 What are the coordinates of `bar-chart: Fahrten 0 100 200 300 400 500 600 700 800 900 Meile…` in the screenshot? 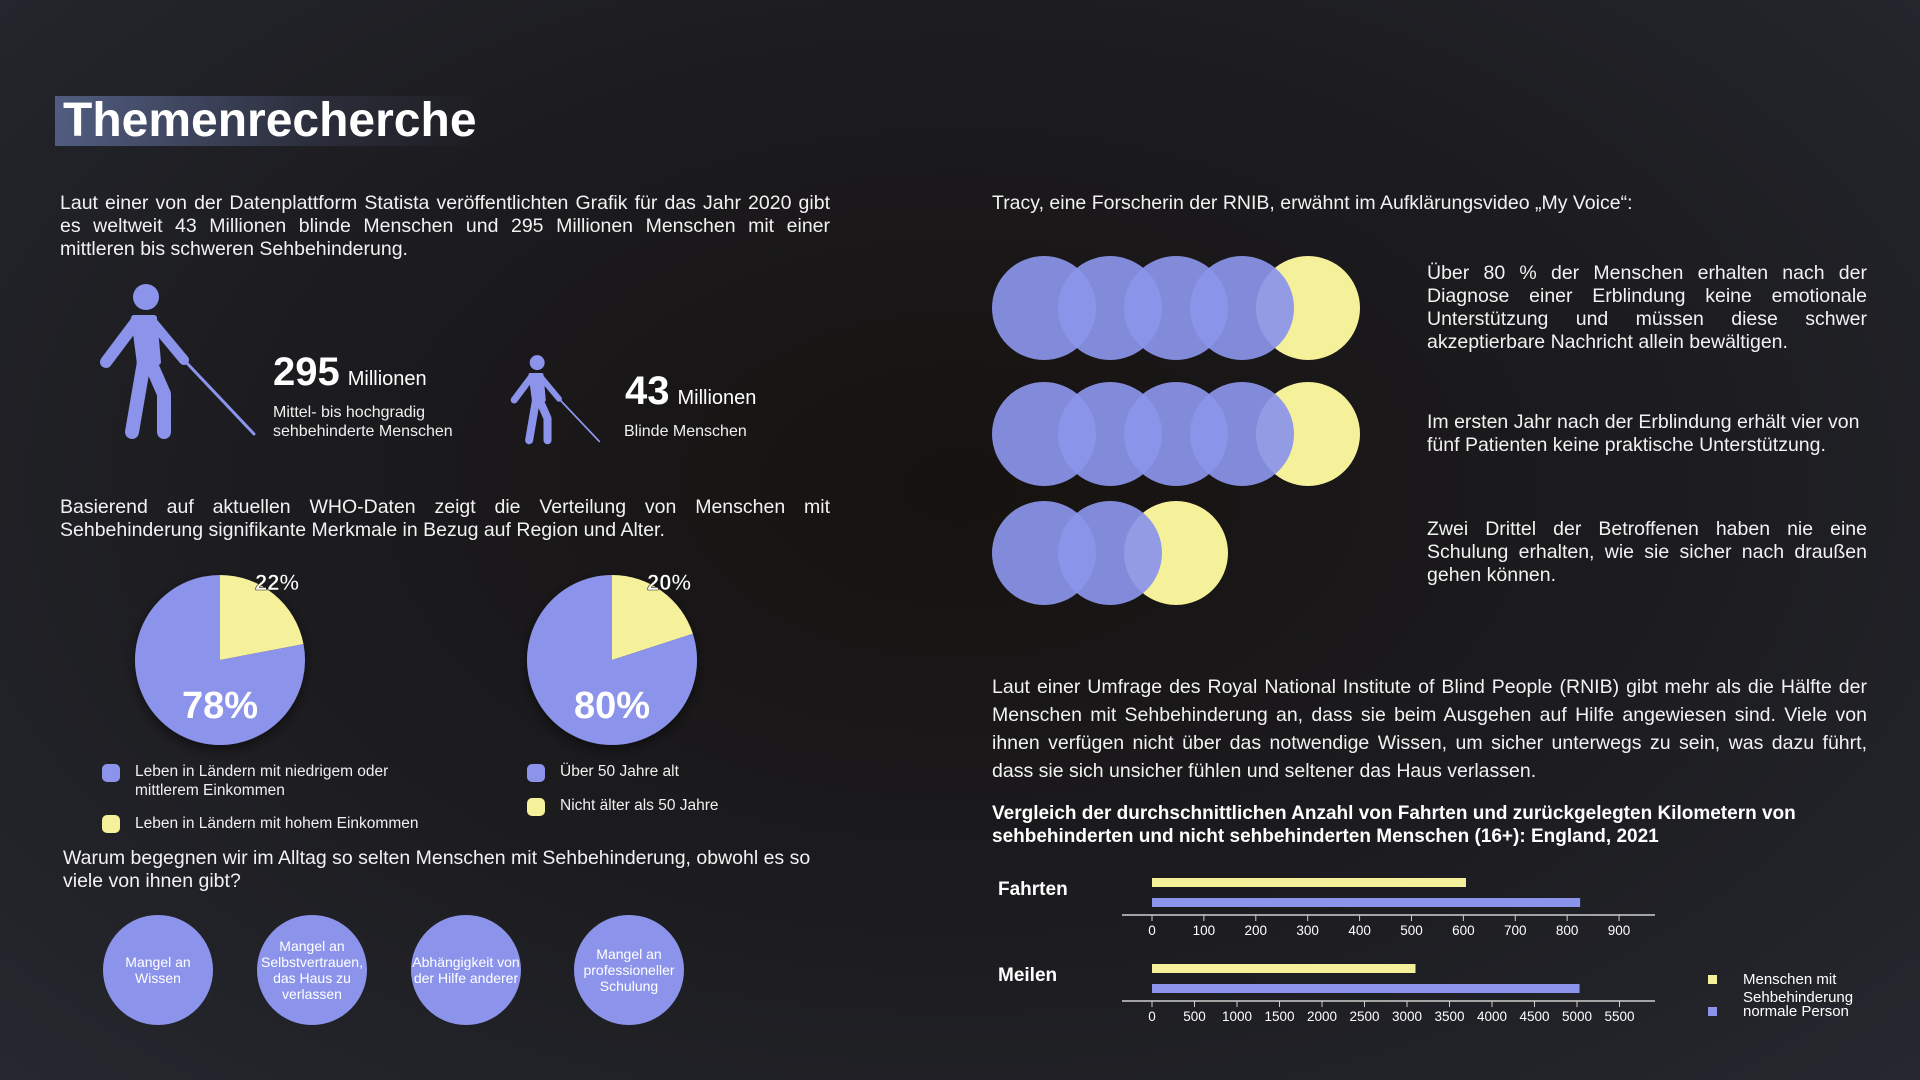 It's located at (1425, 951).